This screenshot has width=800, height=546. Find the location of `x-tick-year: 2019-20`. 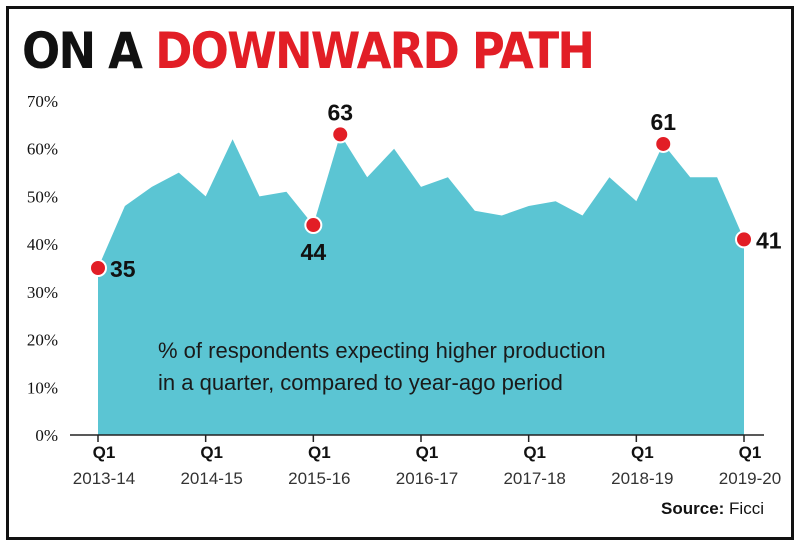

x-tick-year: 2019-20 is located at coordinates (750, 478).